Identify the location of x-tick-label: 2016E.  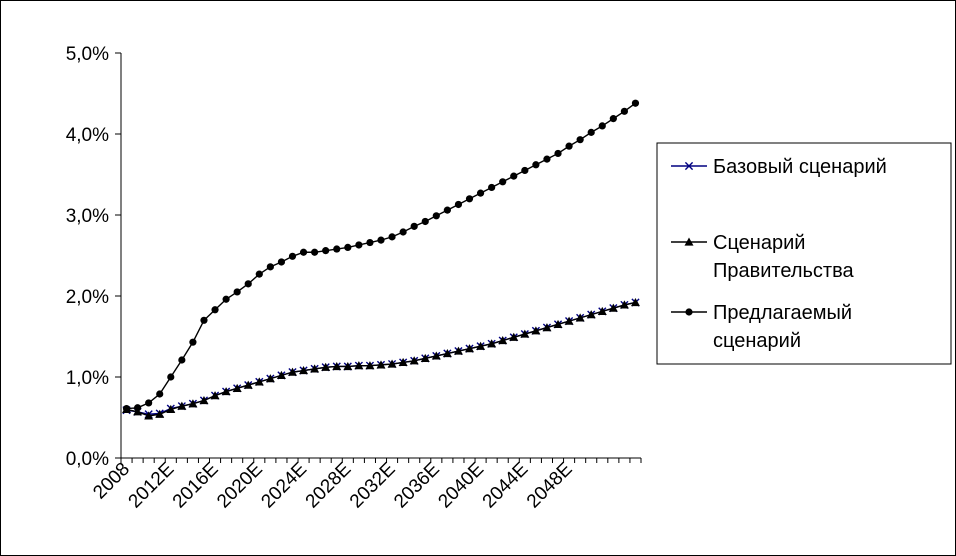
(196, 486).